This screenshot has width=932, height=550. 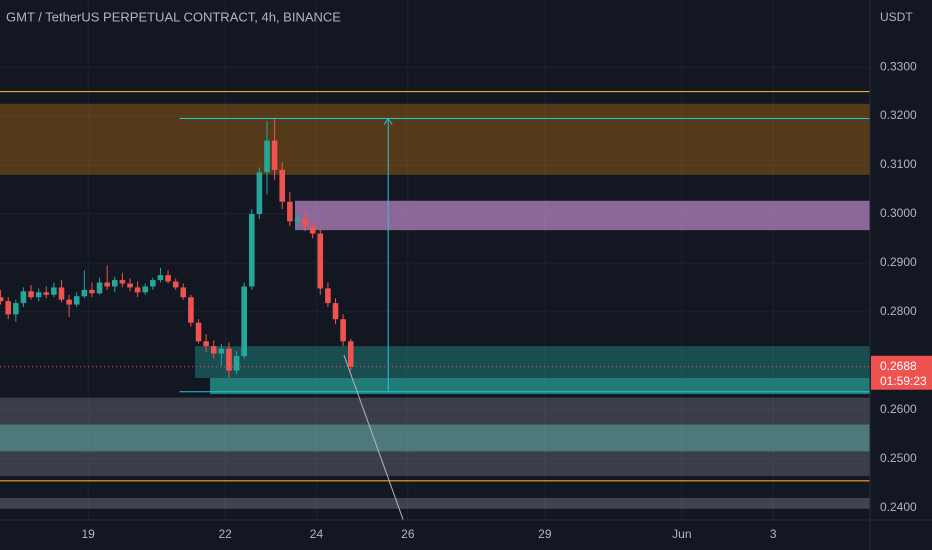 I want to click on y-tick-label: 0.2500, so click(x=898, y=458).